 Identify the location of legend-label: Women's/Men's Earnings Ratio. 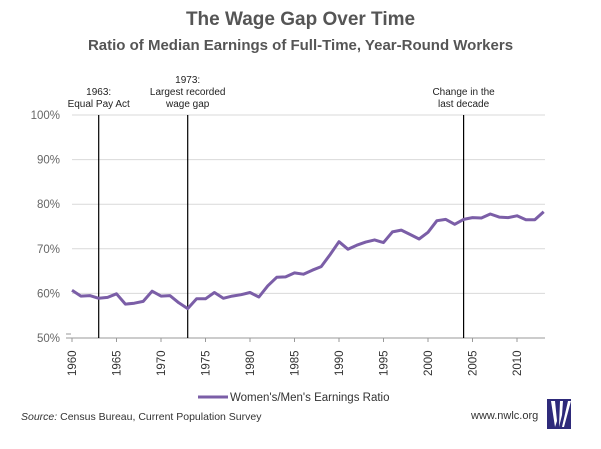
(310, 398).